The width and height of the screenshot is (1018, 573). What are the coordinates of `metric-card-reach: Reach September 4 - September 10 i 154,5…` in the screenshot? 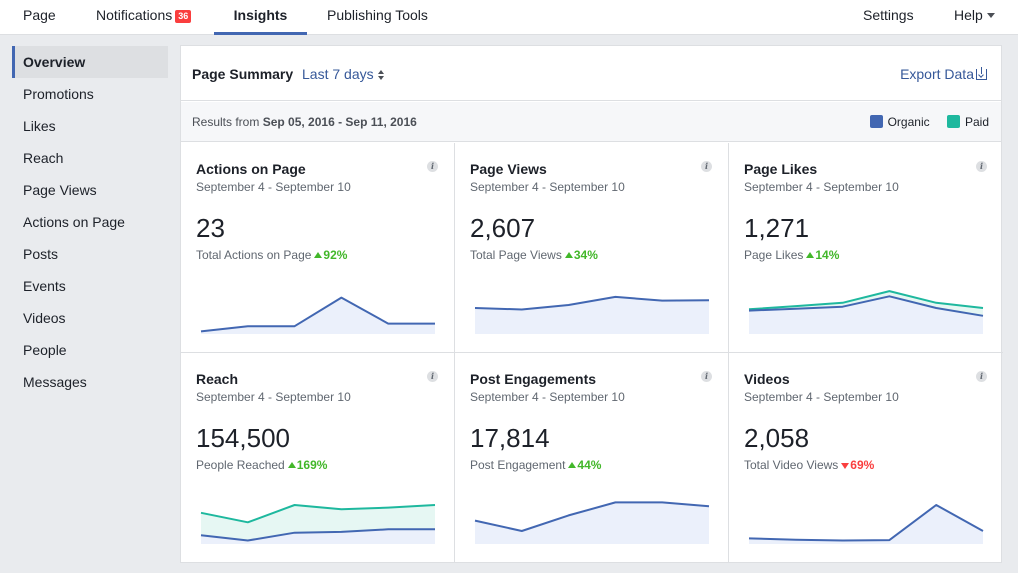 It's located at (318, 458).